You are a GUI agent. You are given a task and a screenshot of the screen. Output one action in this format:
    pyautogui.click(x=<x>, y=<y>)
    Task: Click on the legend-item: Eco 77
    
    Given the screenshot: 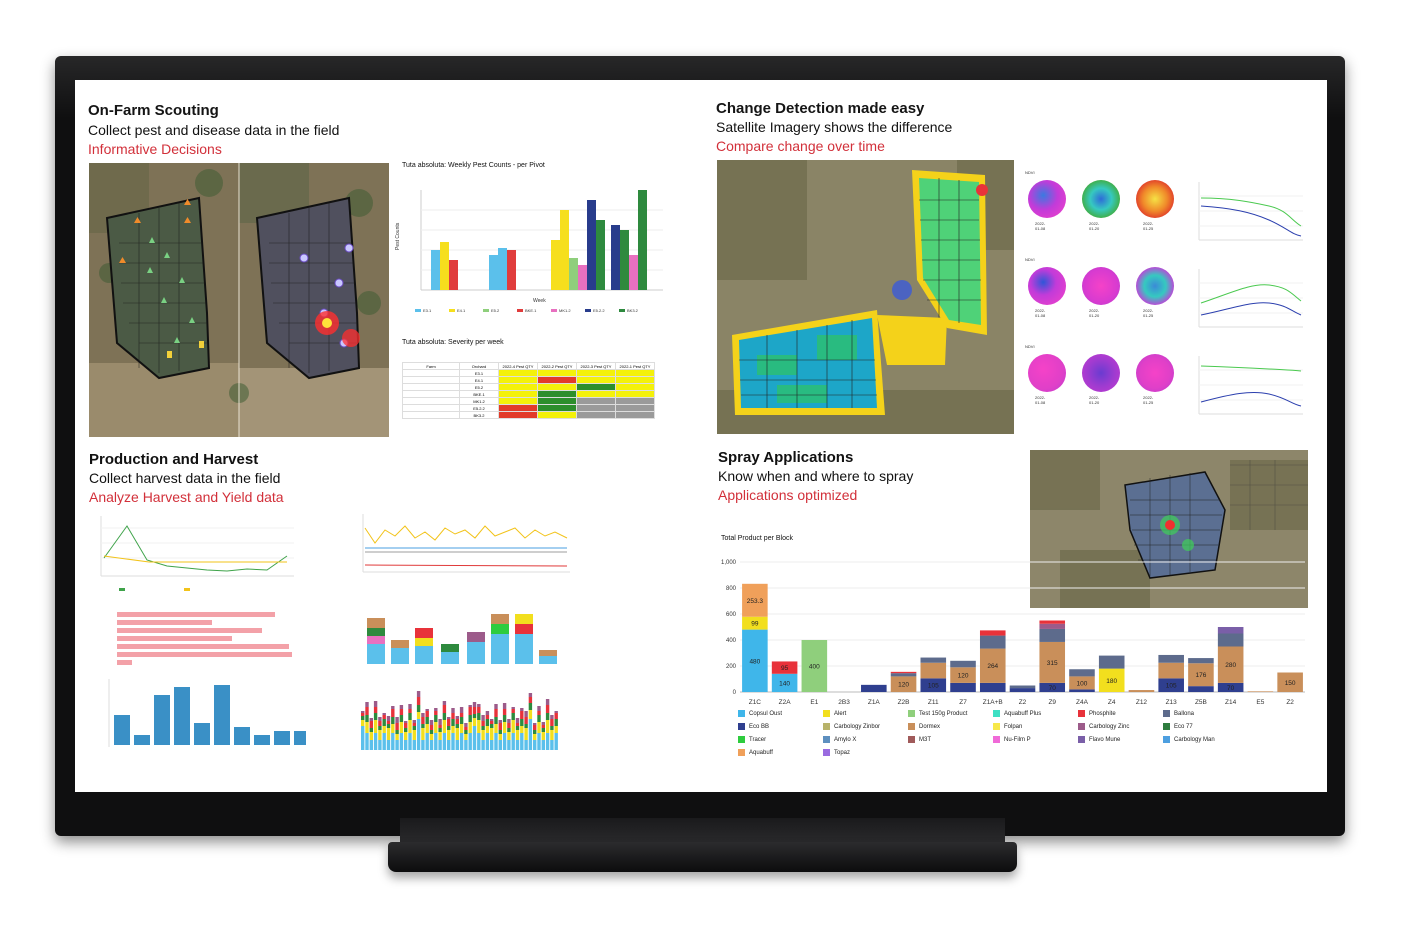 What is the action you would take?
    pyautogui.click(x=1178, y=726)
    